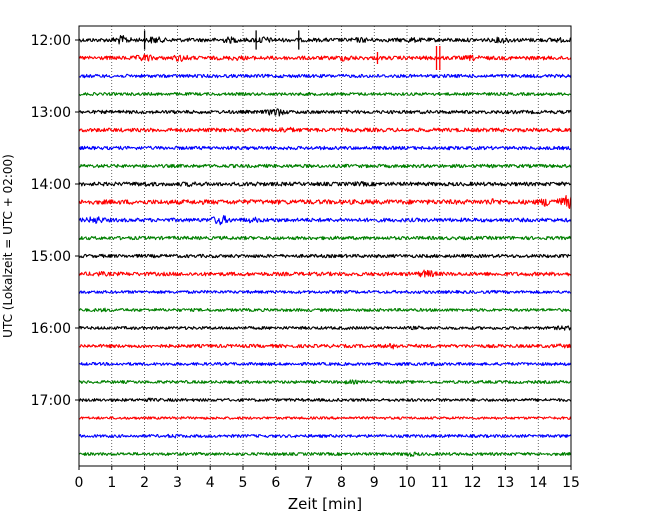 The image size is (650, 520). What do you see at coordinates (473, 483) in the screenshot?
I see `x-tick-label: 12` at bounding box center [473, 483].